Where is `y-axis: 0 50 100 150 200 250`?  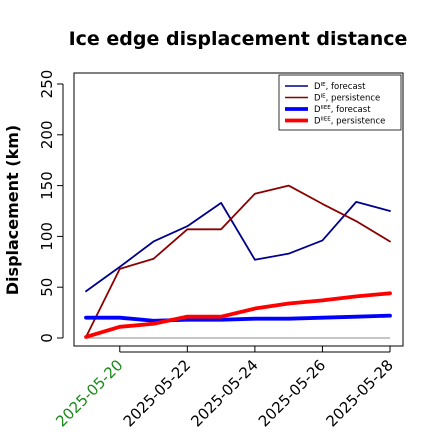 y-axis: 0 50 100 150 200 250 is located at coordinates (51, 206).